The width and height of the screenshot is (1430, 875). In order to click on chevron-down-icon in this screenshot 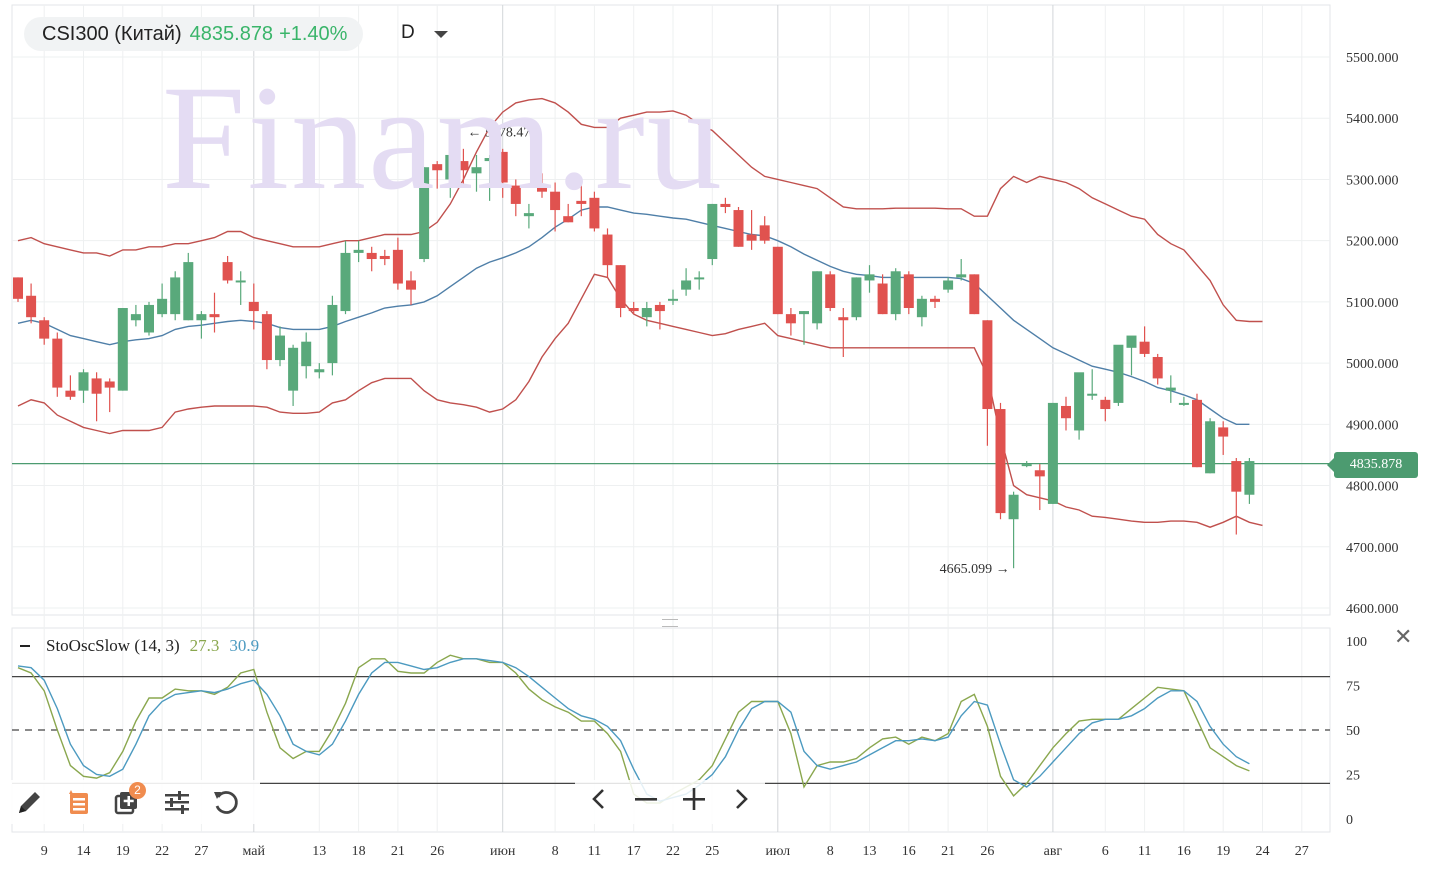, I will do `click(441, 34)`.